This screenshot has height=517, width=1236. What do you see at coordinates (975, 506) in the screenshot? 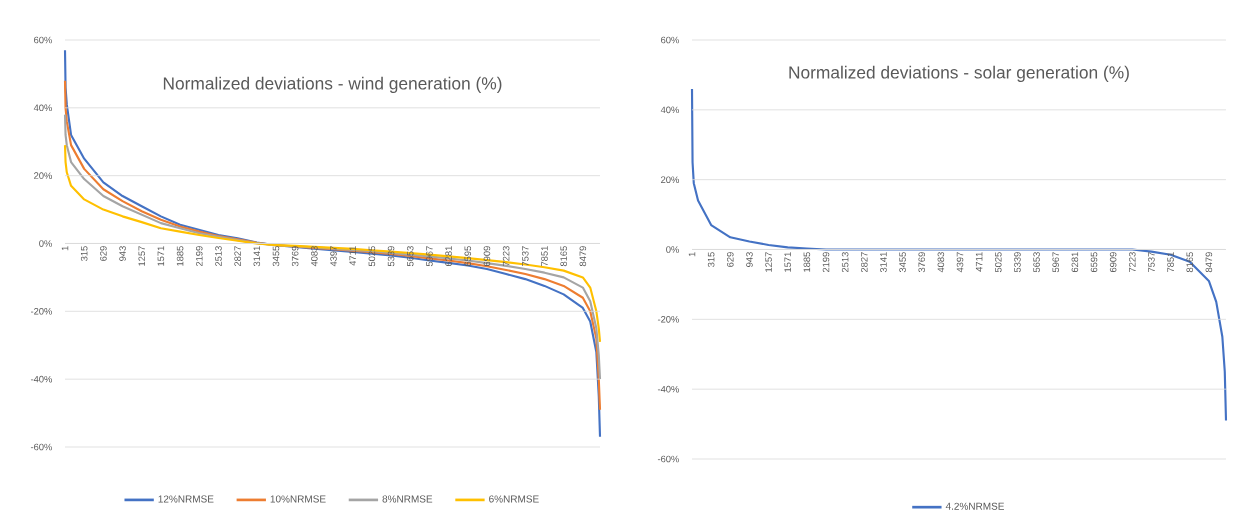
I see `legend-label: 4.2%NRMSE` at bounding box center [975, 506].